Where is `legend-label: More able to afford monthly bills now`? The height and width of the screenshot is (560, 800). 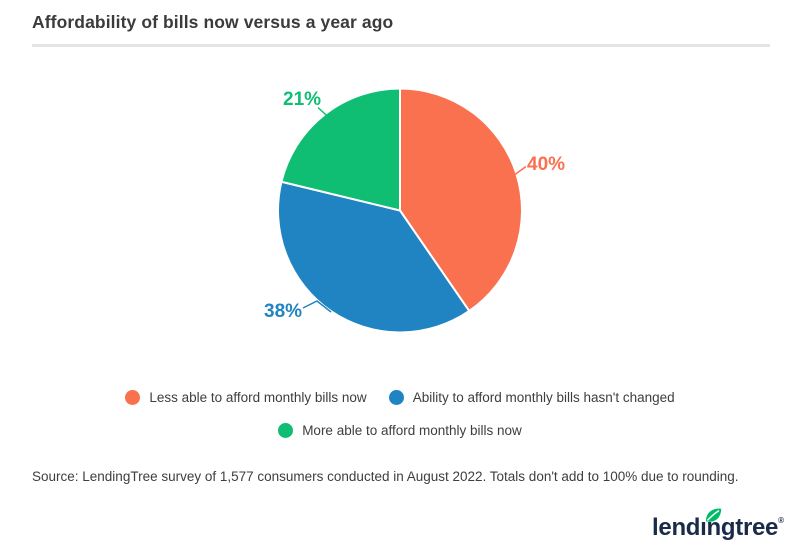 legend-label: More able to afford monthly bills now is located at coordinates (412, 430).